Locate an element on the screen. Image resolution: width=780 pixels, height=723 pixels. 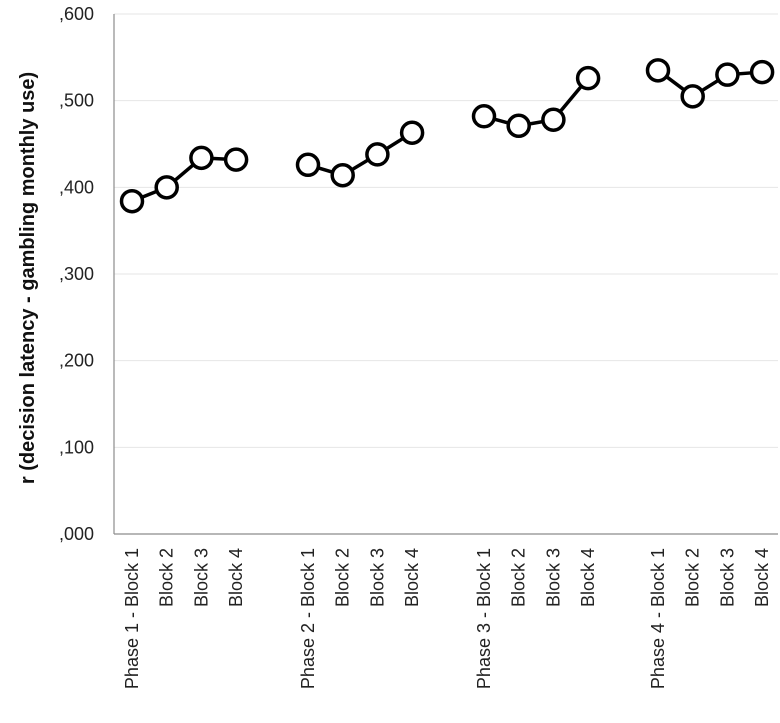
y-tick-label: ,400 is located at coordinates (76, 187).